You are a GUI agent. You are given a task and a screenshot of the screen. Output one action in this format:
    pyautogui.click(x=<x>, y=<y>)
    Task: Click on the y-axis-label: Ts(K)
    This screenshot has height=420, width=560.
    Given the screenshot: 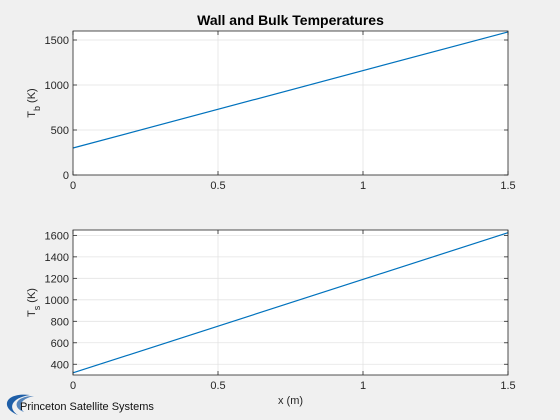 What is the action you would take?
    pyautogui.click(x=34, y=302)
    